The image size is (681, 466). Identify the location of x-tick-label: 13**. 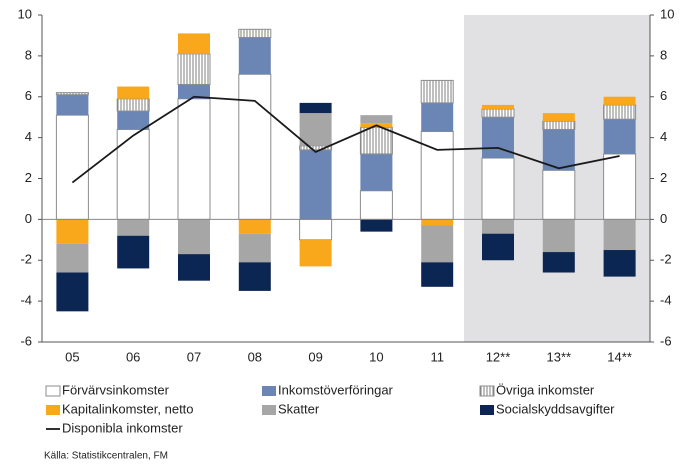
(559, 356).